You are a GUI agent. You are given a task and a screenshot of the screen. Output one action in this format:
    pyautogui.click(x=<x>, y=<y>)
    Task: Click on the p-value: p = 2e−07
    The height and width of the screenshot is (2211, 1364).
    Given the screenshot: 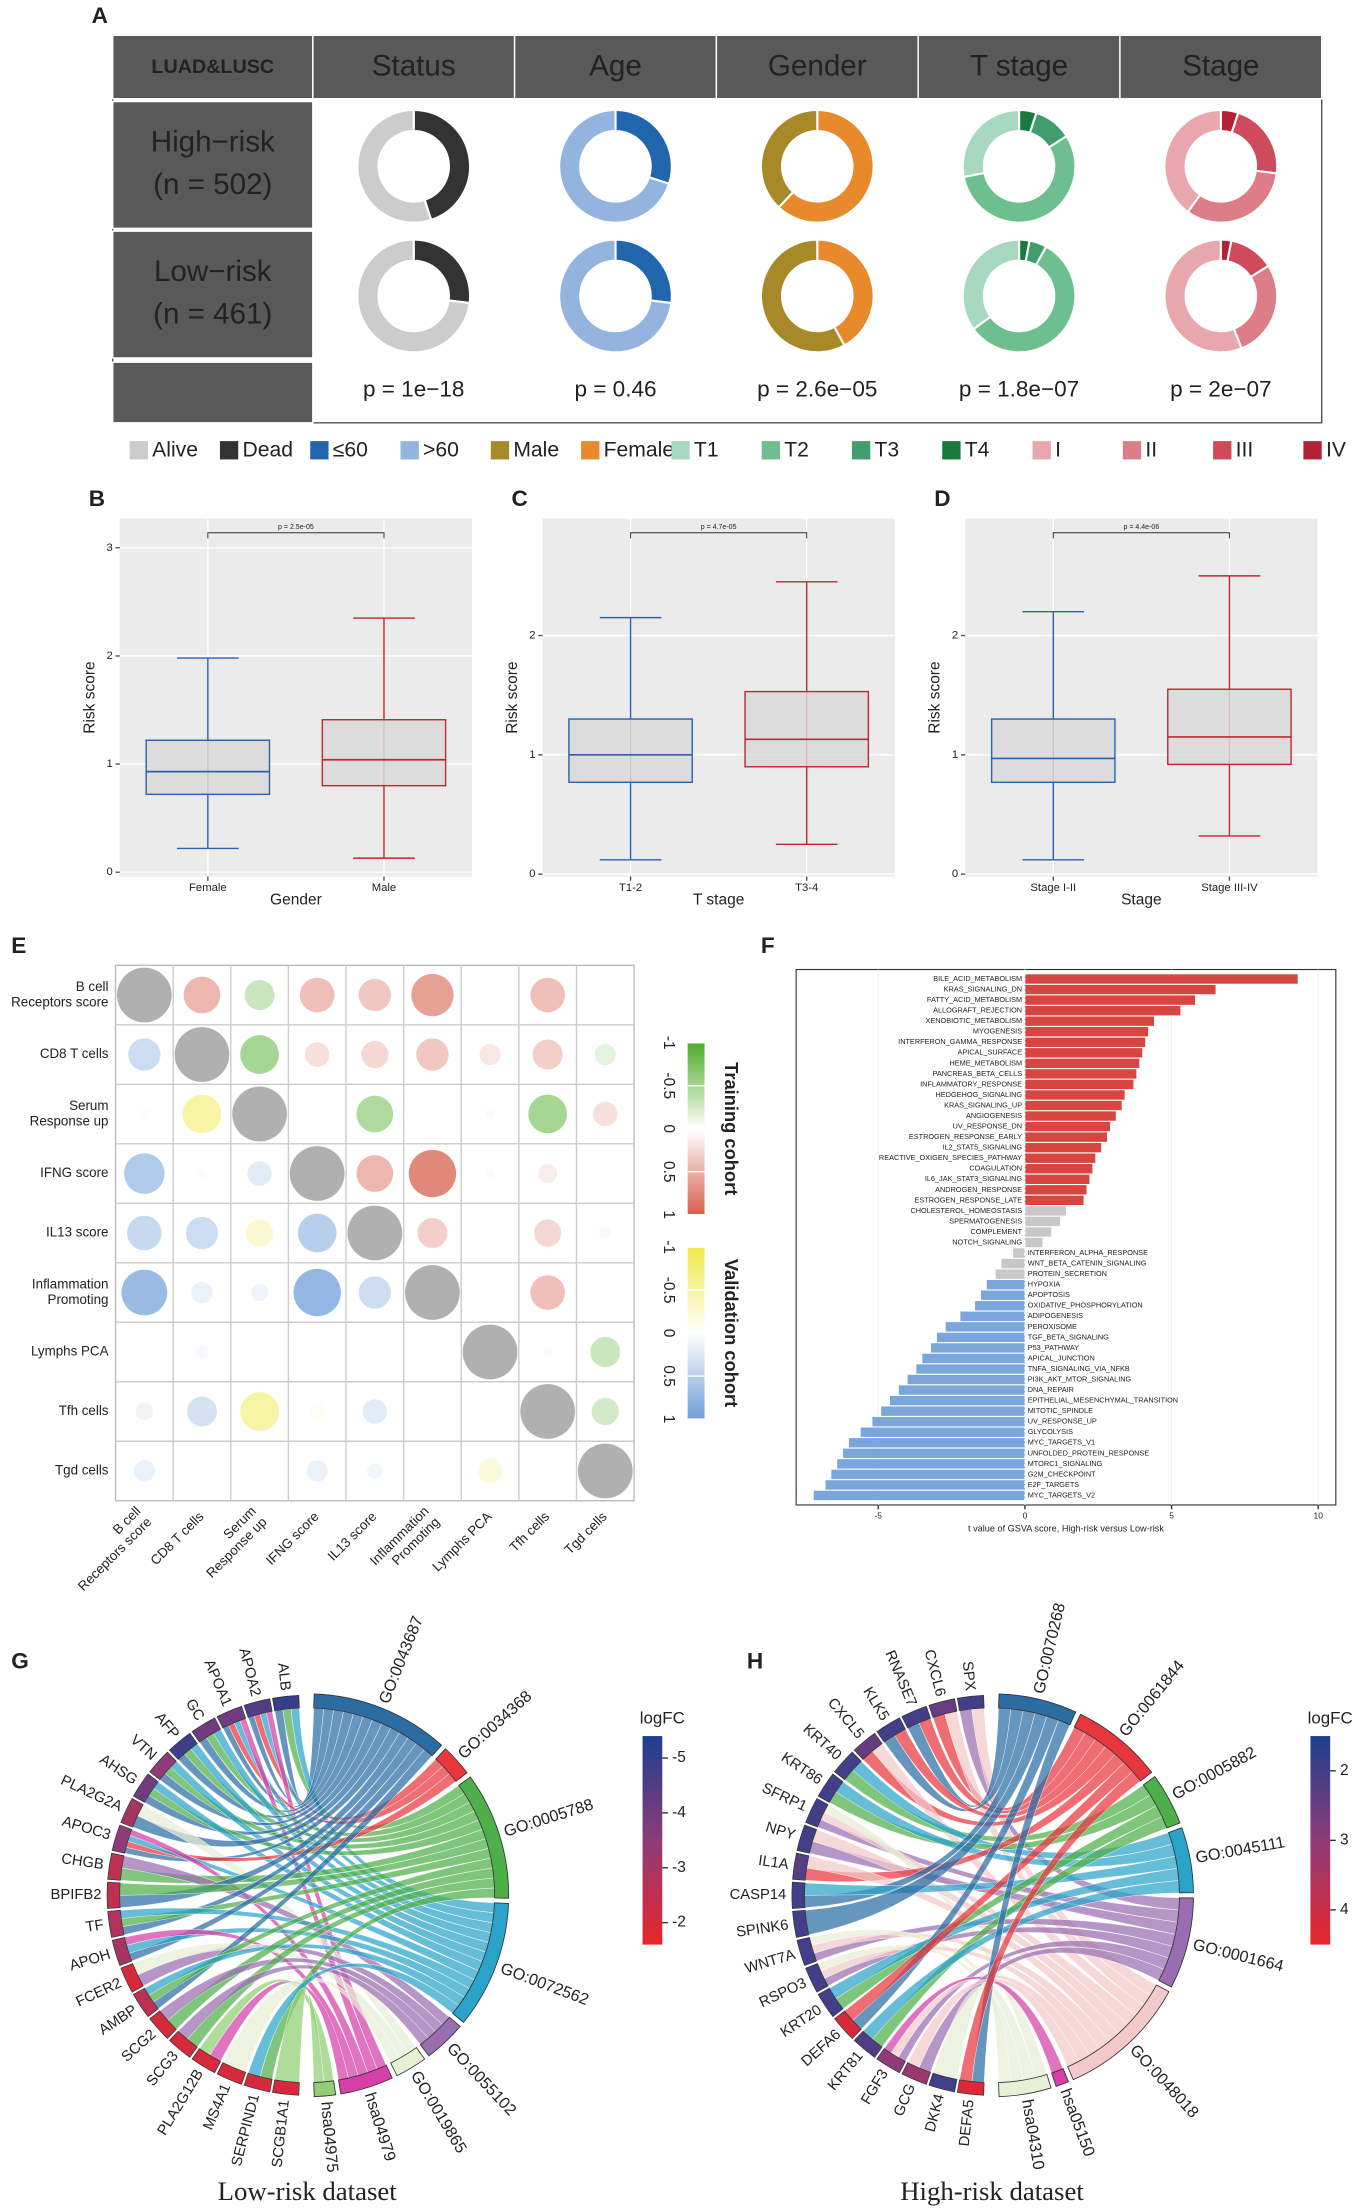 What is the action you would take?
    pyautogui.click(x=1221, y=388)
    